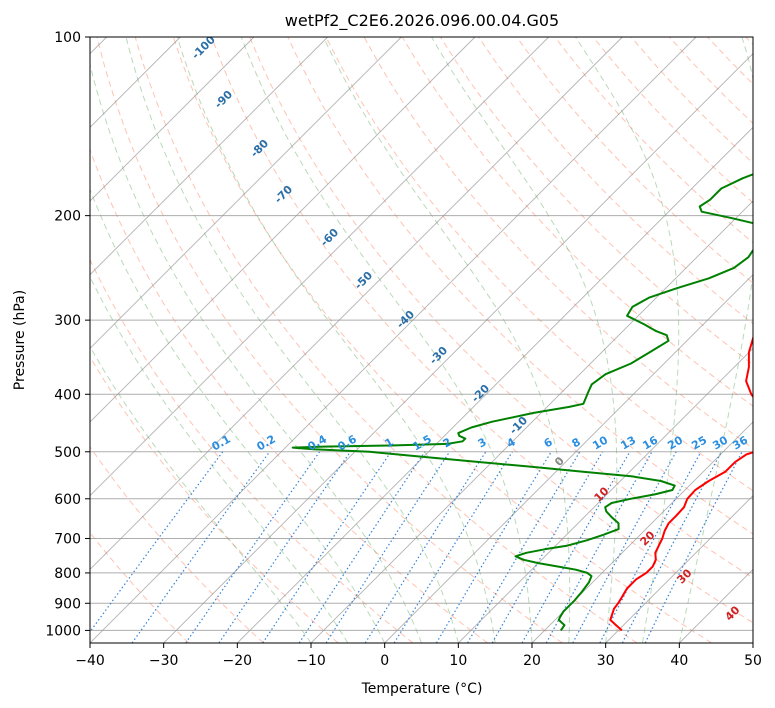 The width and height of the screenshot is (775, 708). I want to click on y-tick-label: 1000, so click(63, 631).